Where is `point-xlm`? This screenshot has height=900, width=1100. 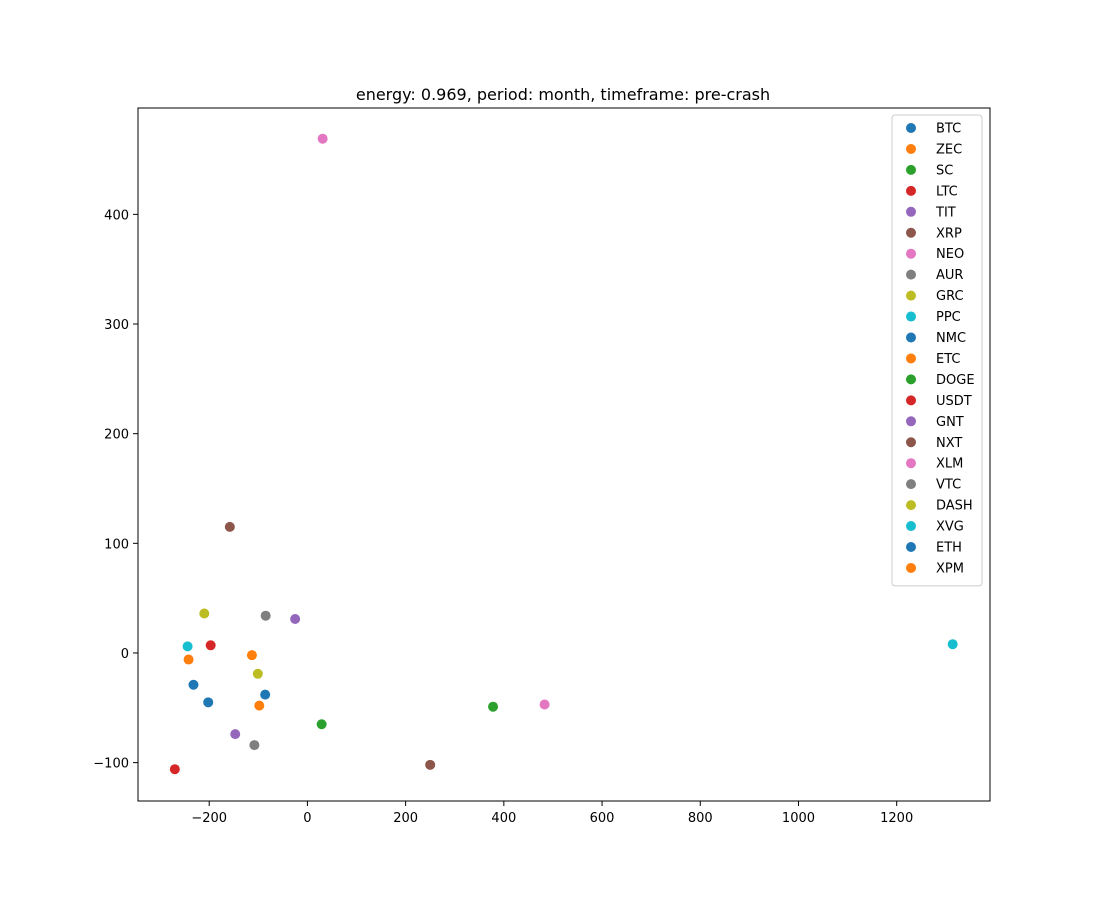
point-xlm is located at coordinates (322, 138).